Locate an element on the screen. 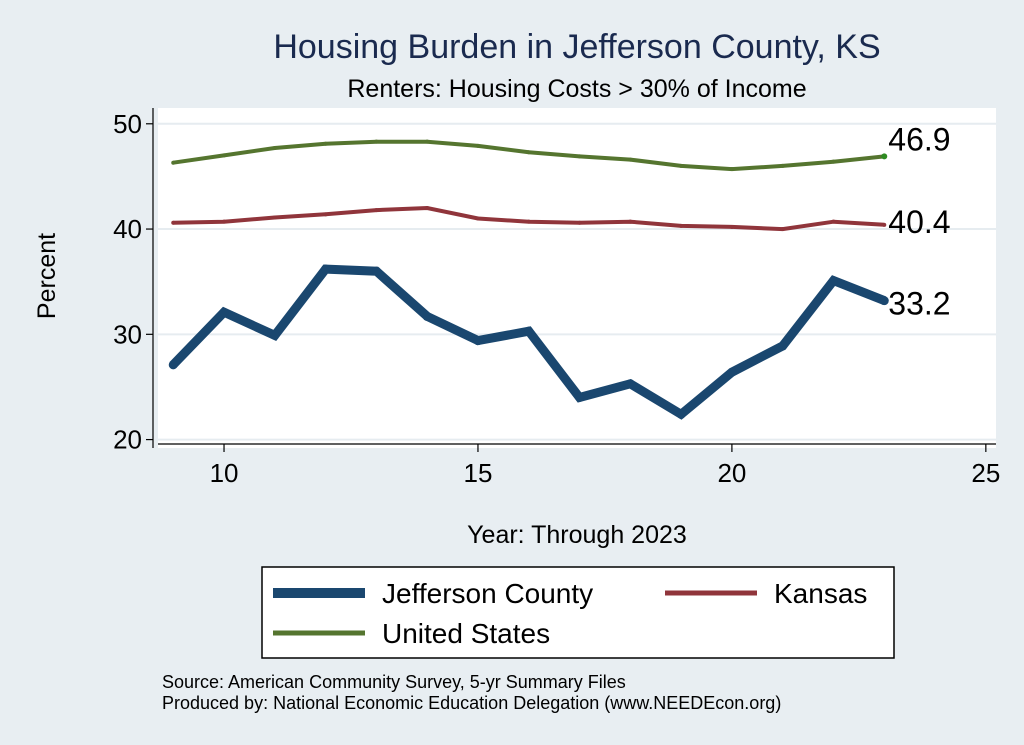 This screenshot has width=1024, height=745. end-label-jefferson-county: 33.2 is located at coordinates (919, 304).